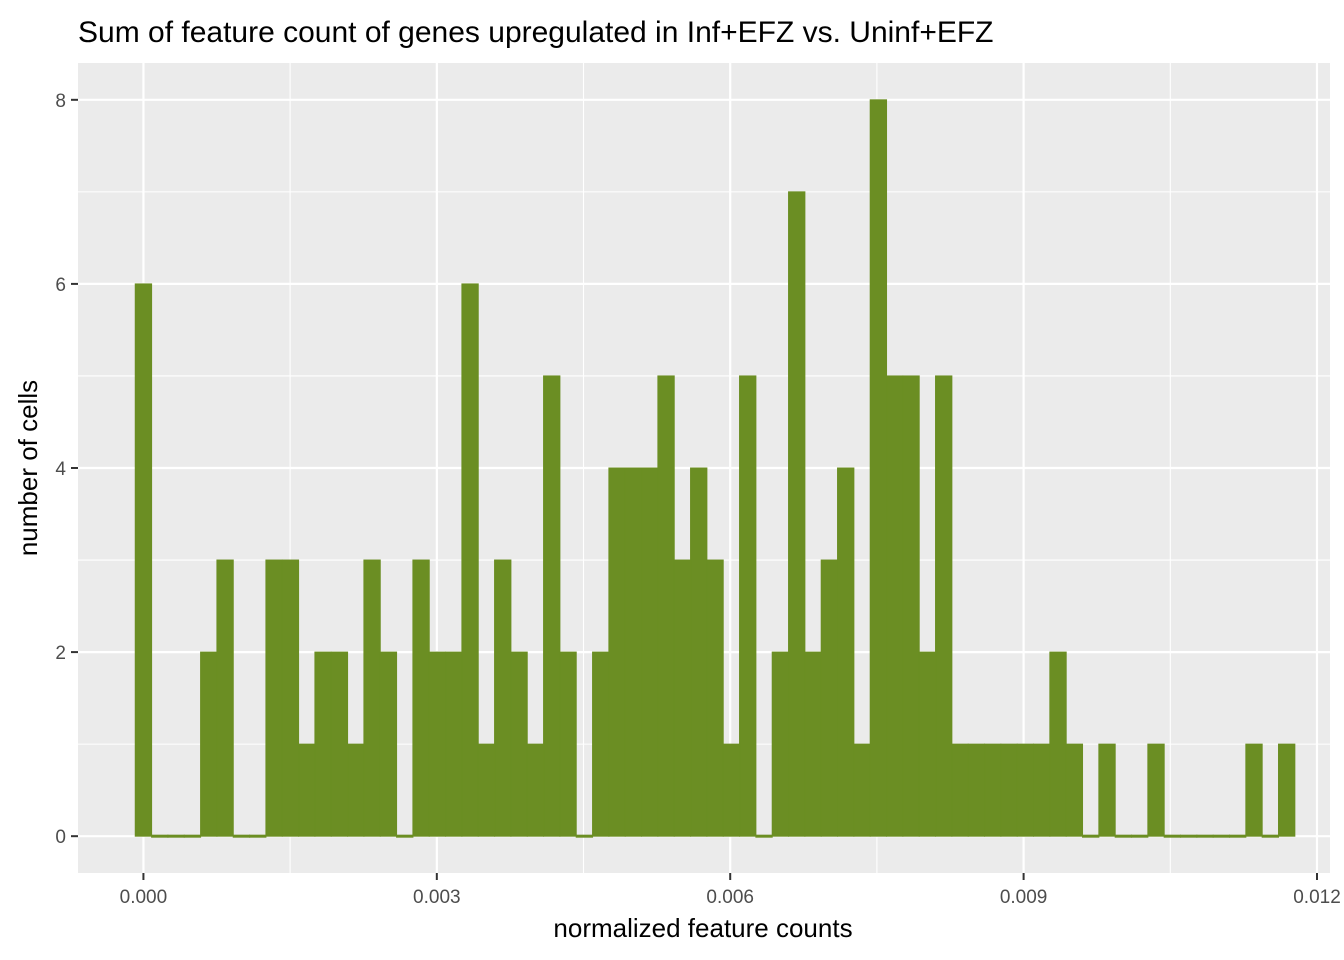  Describe the element at coordinates (60, 837) in the screenshot. I see `y-tick-label: 0` at that location.